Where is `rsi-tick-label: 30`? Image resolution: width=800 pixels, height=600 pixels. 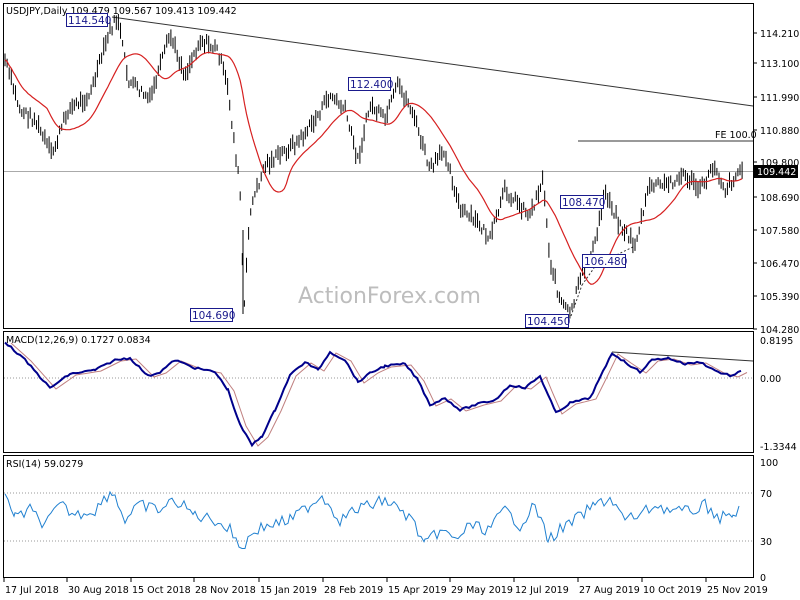
rsi-tick-label: 30 is located at coordinates (766, 542).